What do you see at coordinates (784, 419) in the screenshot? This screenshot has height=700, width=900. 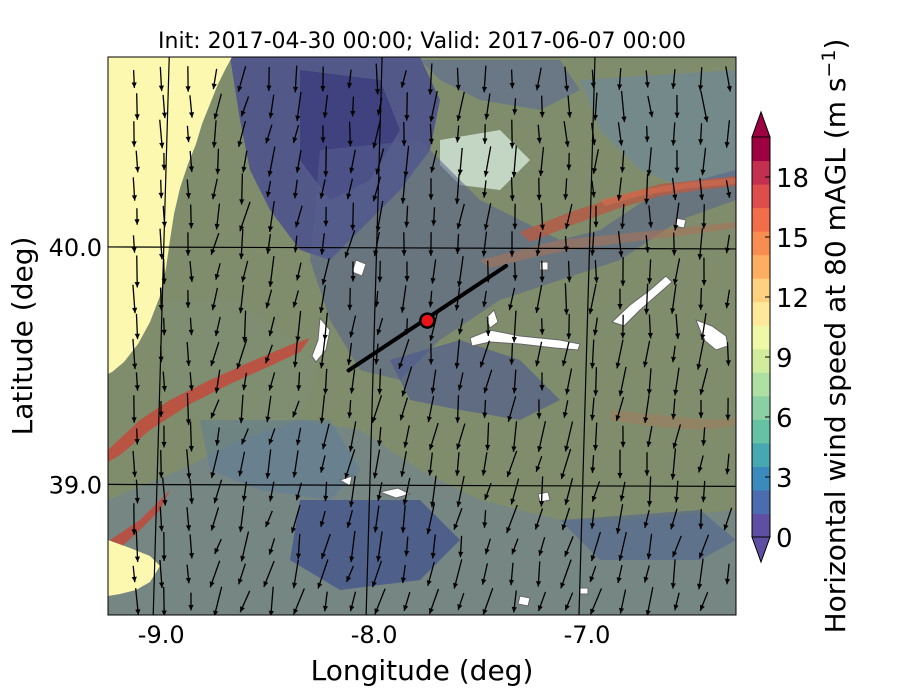 I see `colorbar-tick-label: 6` at bounding box center [784, 419].